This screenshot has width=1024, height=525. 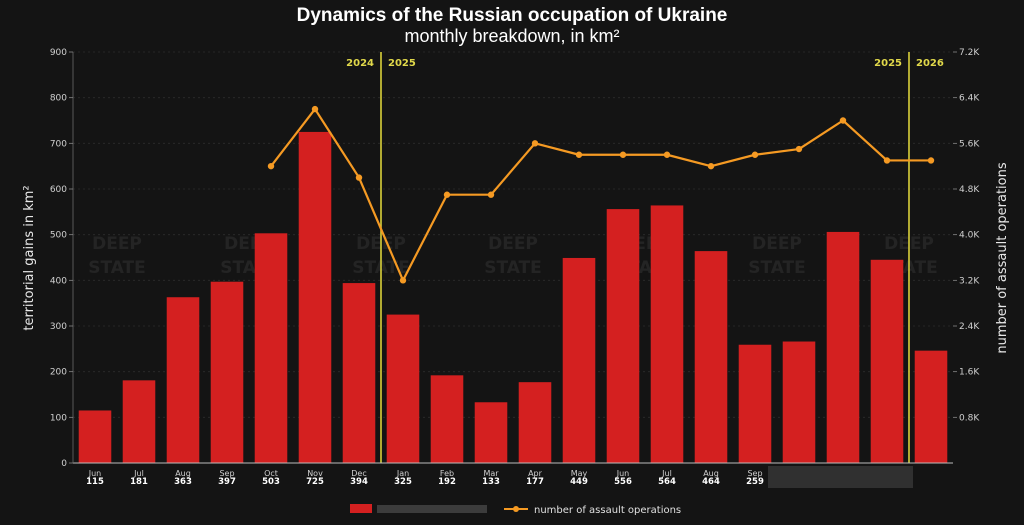 I want to click on y2-axis-ticks: 0.8K 1.6K 2.4K 3.2K 4.0K 4.8K 5.6K 6.4K 7.2K, so click(x=966, y=235).